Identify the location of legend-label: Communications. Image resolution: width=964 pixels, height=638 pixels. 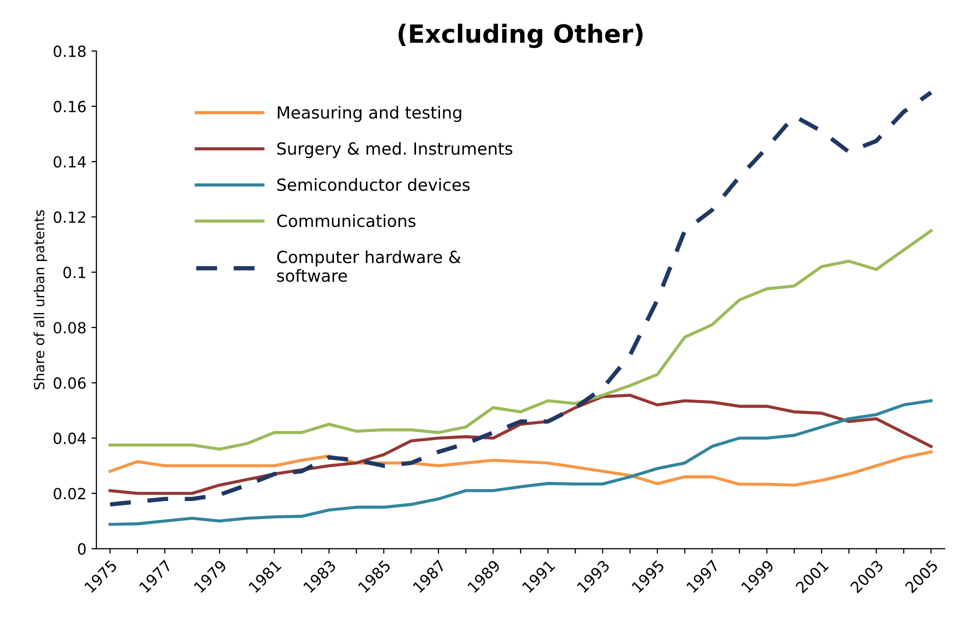
(346, 221).